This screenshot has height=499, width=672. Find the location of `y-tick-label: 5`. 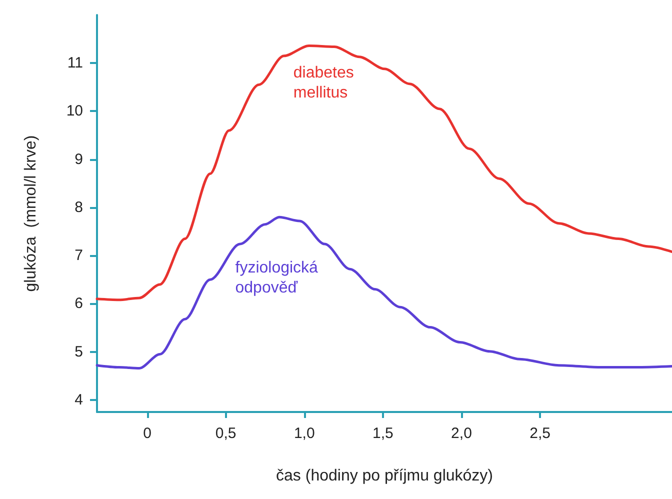

y-tick-label: 5 is located at coordinates (78, 351).